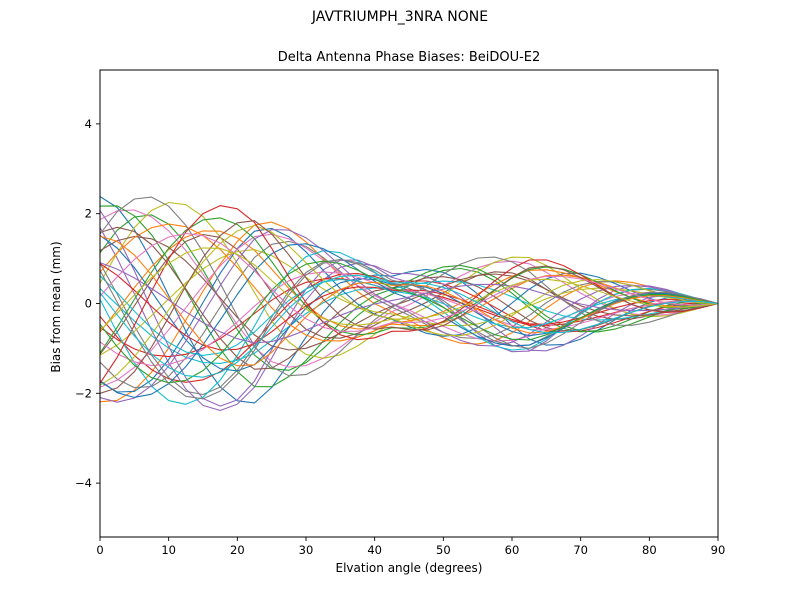 This screenshot has height=600, width=800. I want to click on x-tick-label: 70, so click(580, 550).